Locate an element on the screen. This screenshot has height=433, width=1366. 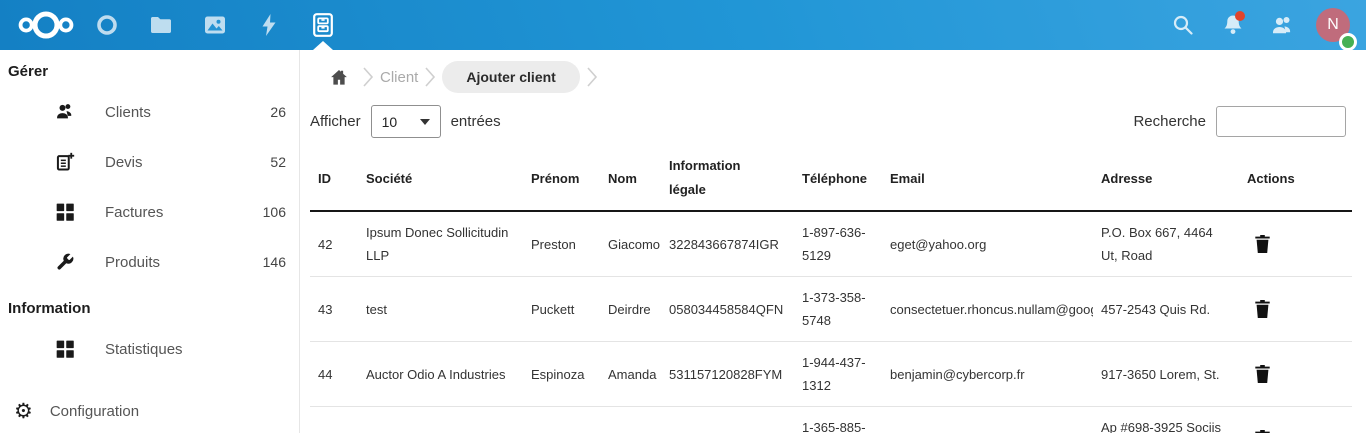
notification-badge-dot is located at coordinates (1240, 16).